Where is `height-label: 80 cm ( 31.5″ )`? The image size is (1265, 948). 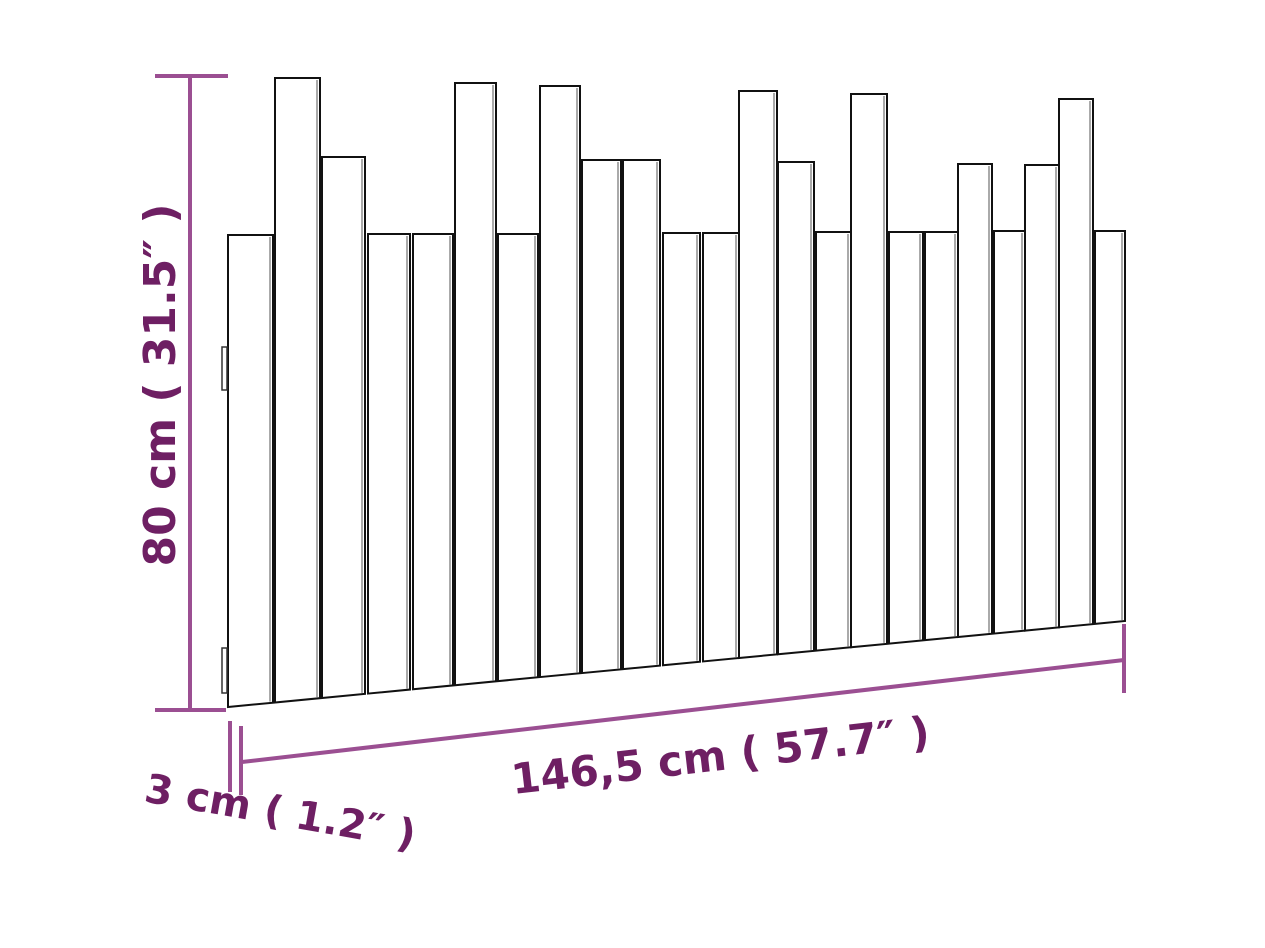
height-label: 80 cm ( 31.5″ ) is located at coordinates (160, 385).